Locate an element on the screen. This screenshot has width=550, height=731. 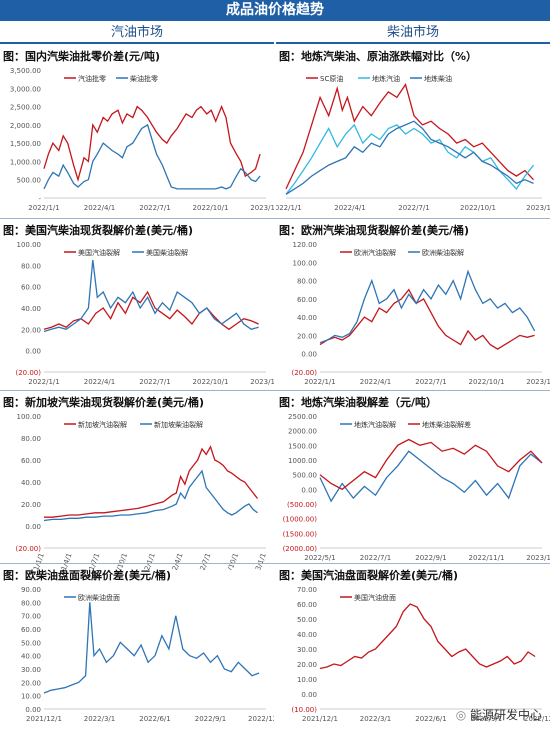
y-tick-label: 100.00 is located at coordinates (29, 245).